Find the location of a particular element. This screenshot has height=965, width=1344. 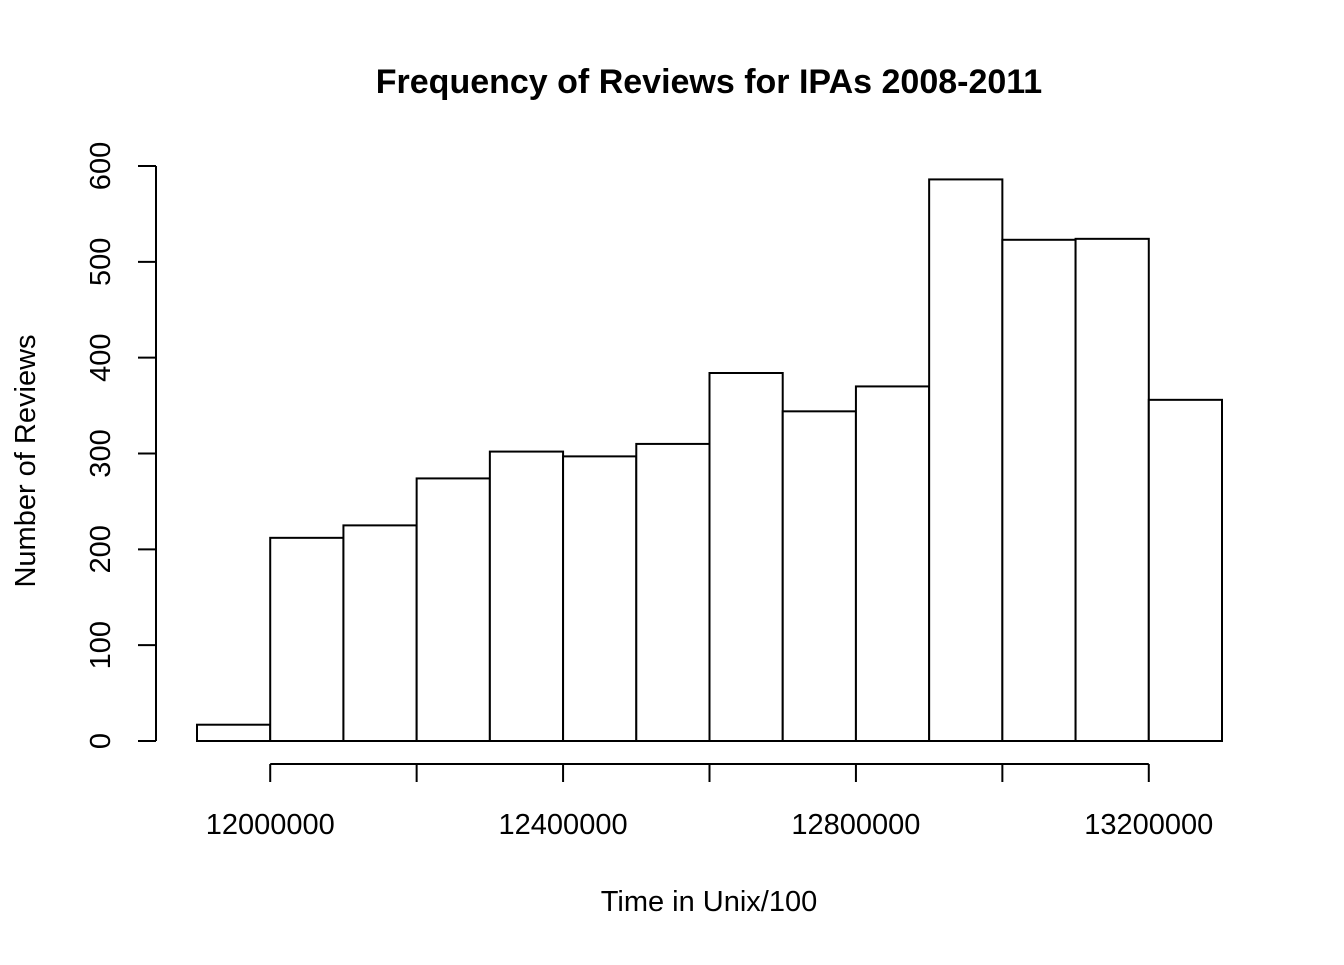

y-tick-label: 400 is located at coordinates (101, 357).